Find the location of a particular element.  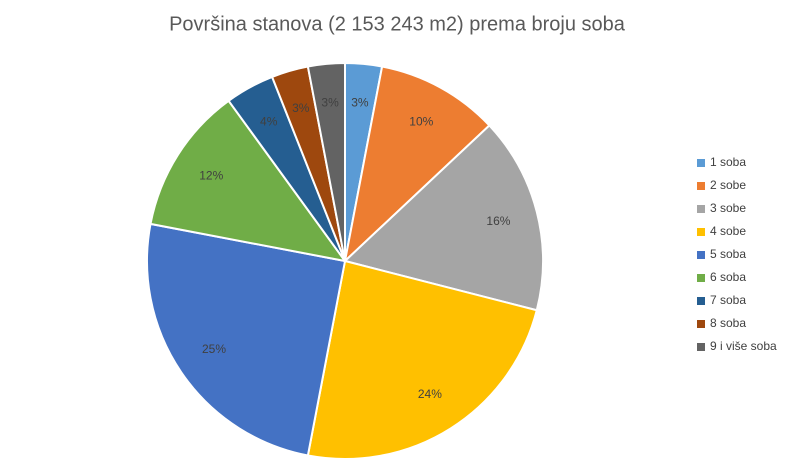

legend-label: 9 i više soba is located at coordinates (743, 346).